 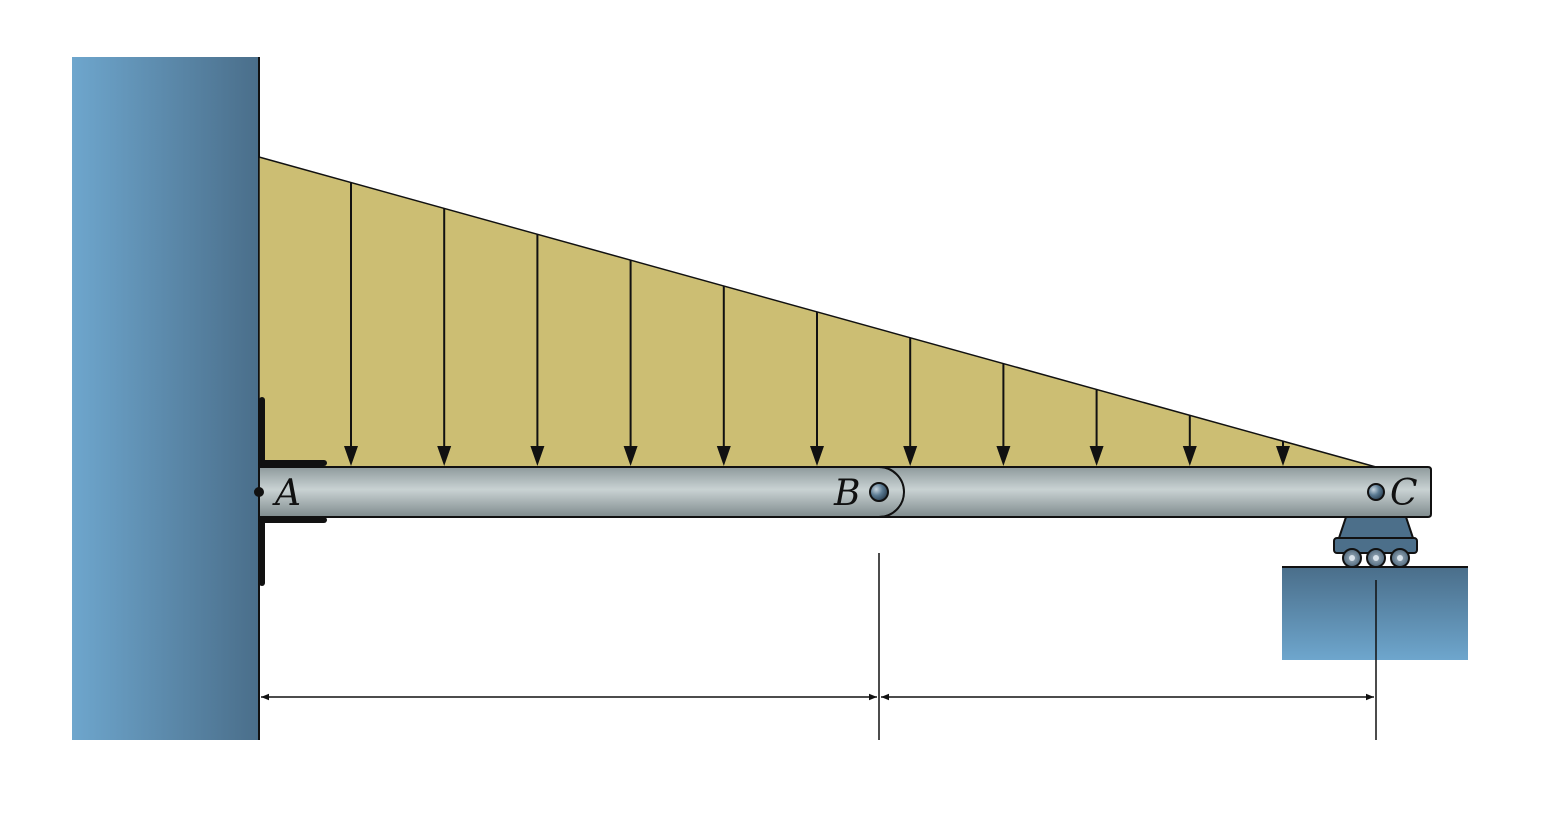 What do you see at coordinates (1375, 613) in the screenshot?
I see `ground-block` at bounding box center [1375, 613].